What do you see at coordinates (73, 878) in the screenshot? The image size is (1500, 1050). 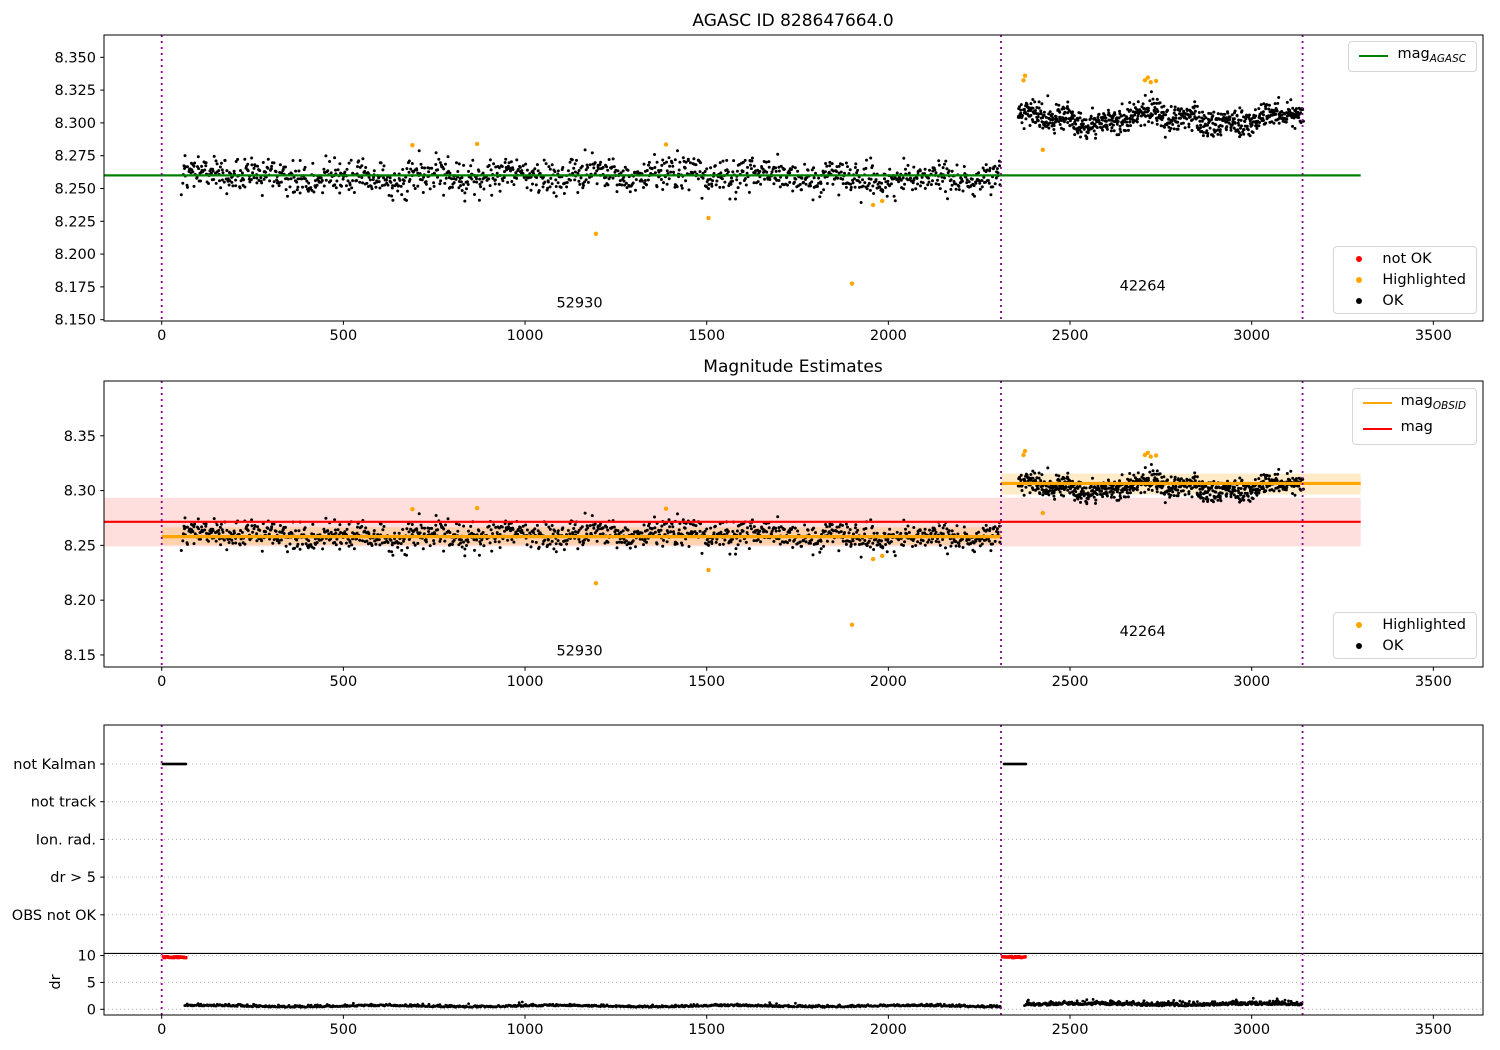 I see `flag-tick-label: dr > 5` at bounding box center [73, 878].